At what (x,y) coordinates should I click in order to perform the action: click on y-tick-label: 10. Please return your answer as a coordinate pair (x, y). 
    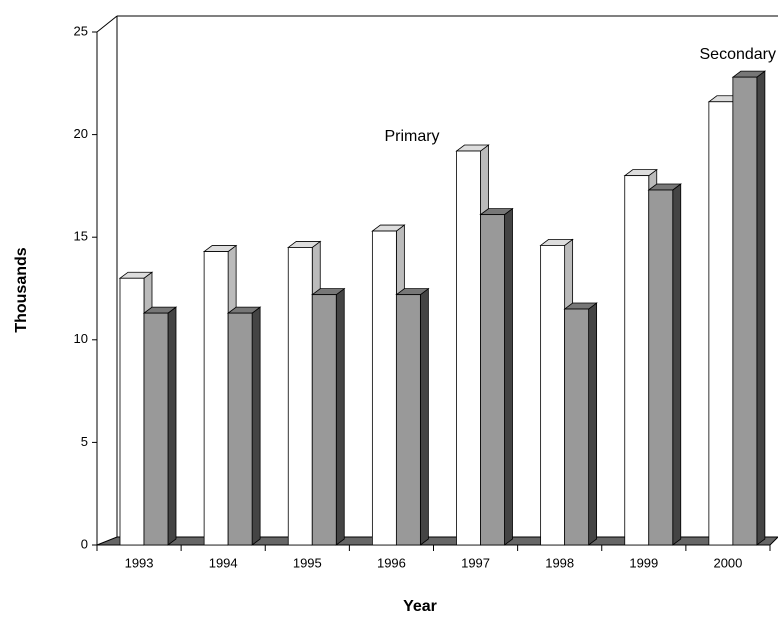
    Looking at the image, I should click on (81, 338).